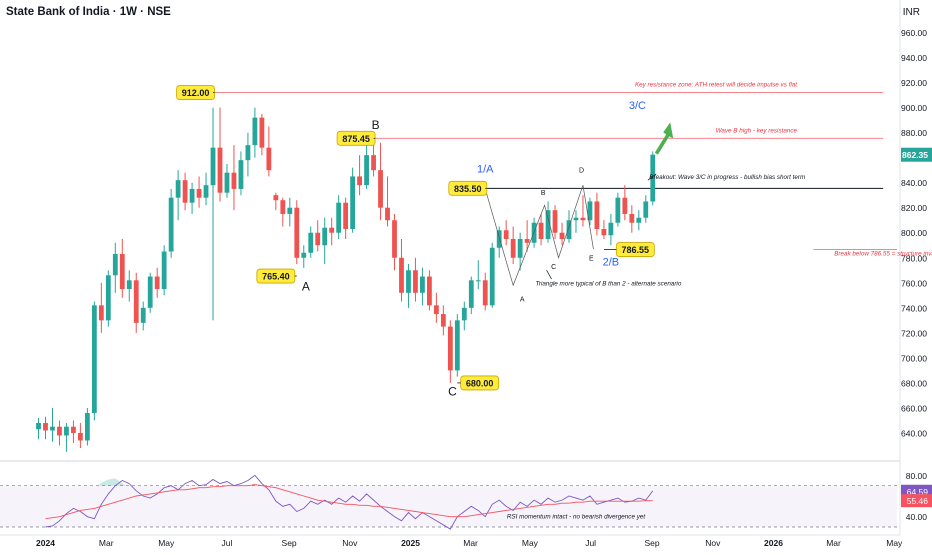  I want to click on time-tick-label: Jul, so click(590, 543).